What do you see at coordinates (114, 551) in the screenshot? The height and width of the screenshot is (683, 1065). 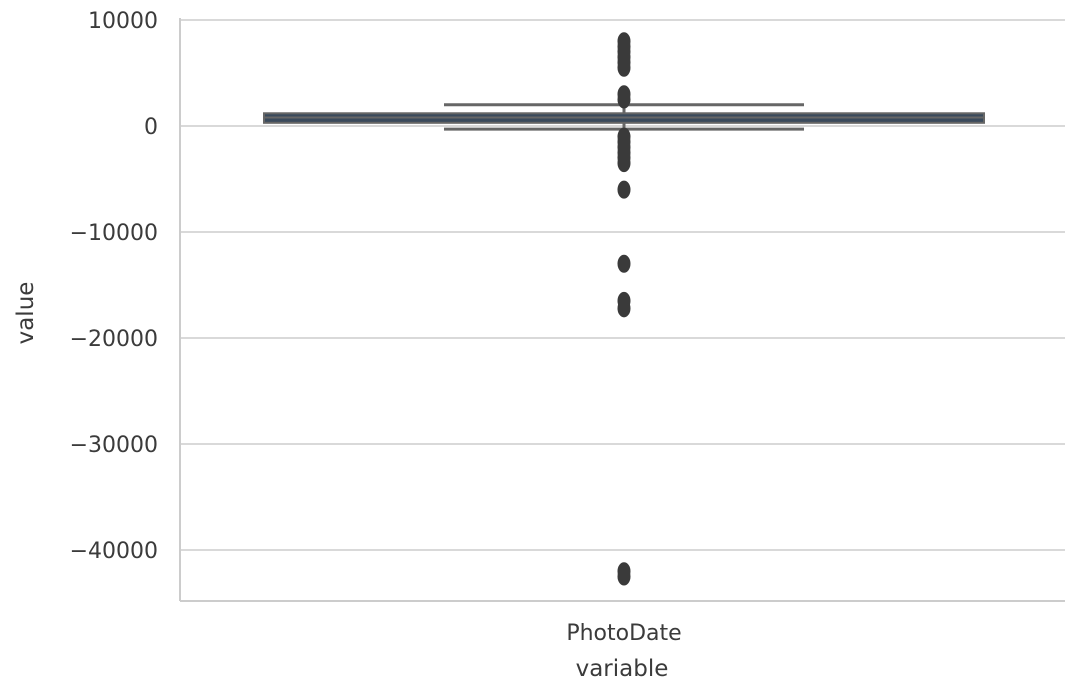 I see `y-tick-label: −40000` at bounding box center [114, 551].